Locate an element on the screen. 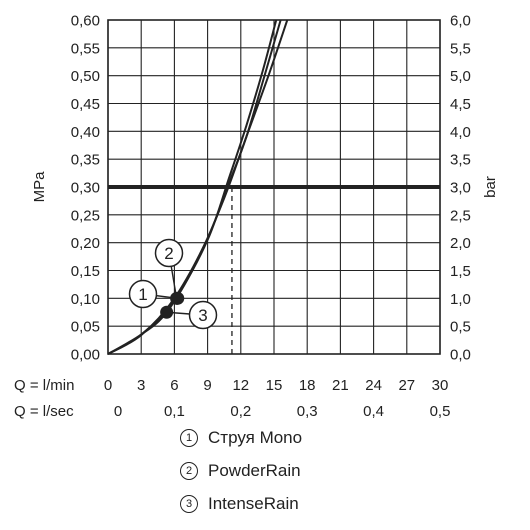 This screenshot has height=530, width=530. x-lmin-tick-label: 18 is located at coordinates (307, 385).